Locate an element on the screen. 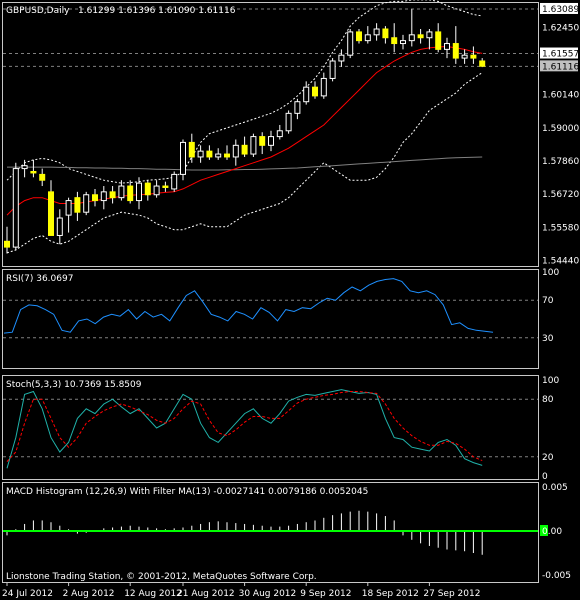 This screenshot has height=600, width=580. rsi-tick-label: 100 is located at coordinates (550, 273).